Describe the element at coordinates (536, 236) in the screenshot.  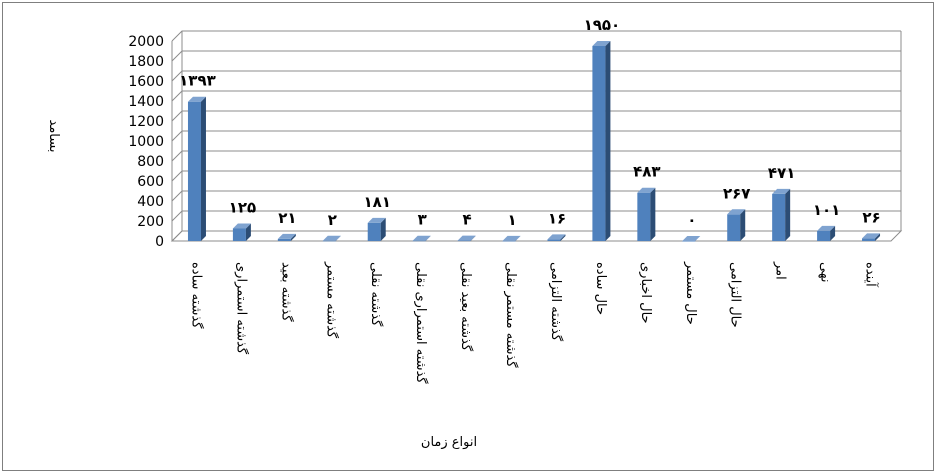
I see `chart-floor` at that location.